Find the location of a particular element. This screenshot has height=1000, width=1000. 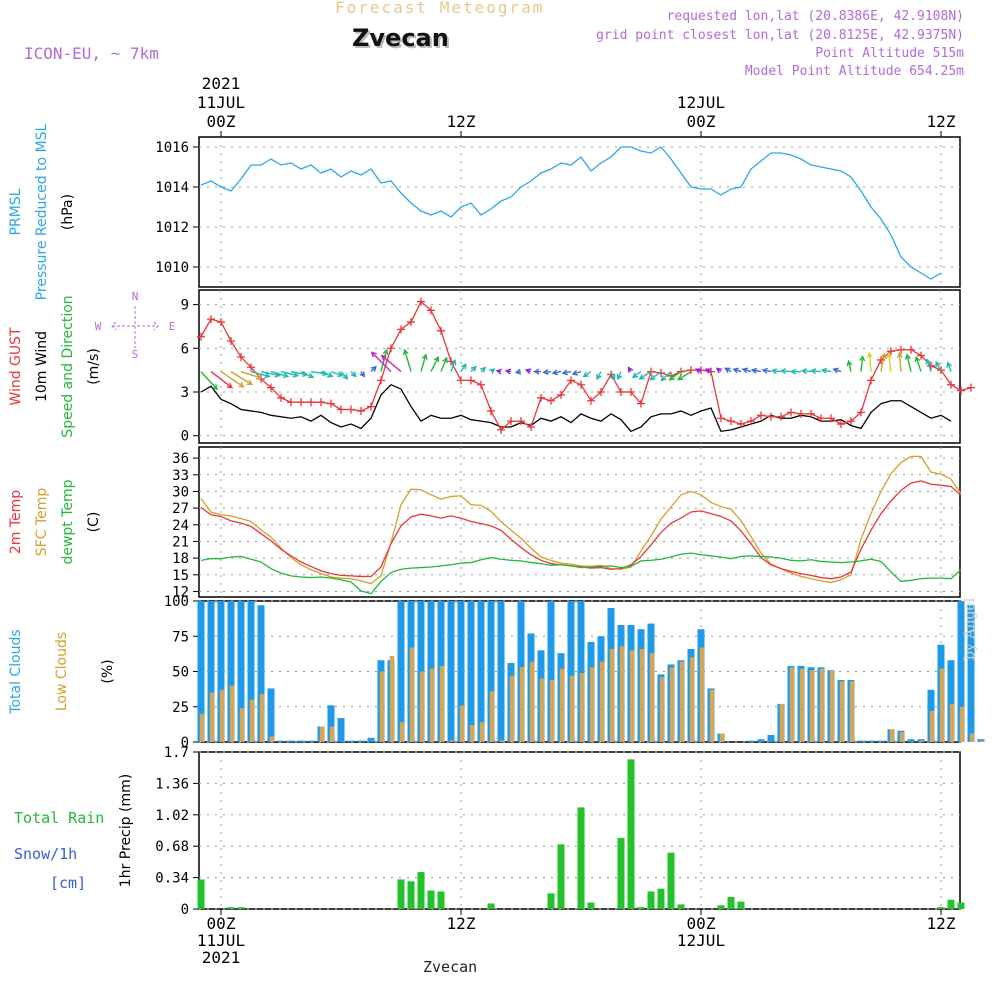

top-time-label-2-0: 12JUL is located at coordinates (701, 102).